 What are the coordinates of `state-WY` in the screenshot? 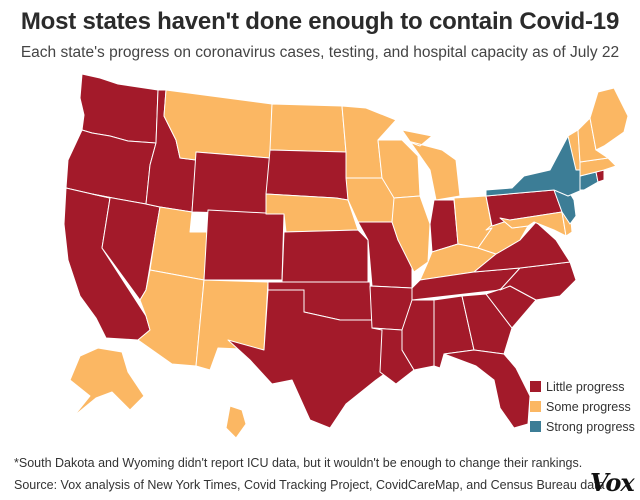 It's located at (231, 183).